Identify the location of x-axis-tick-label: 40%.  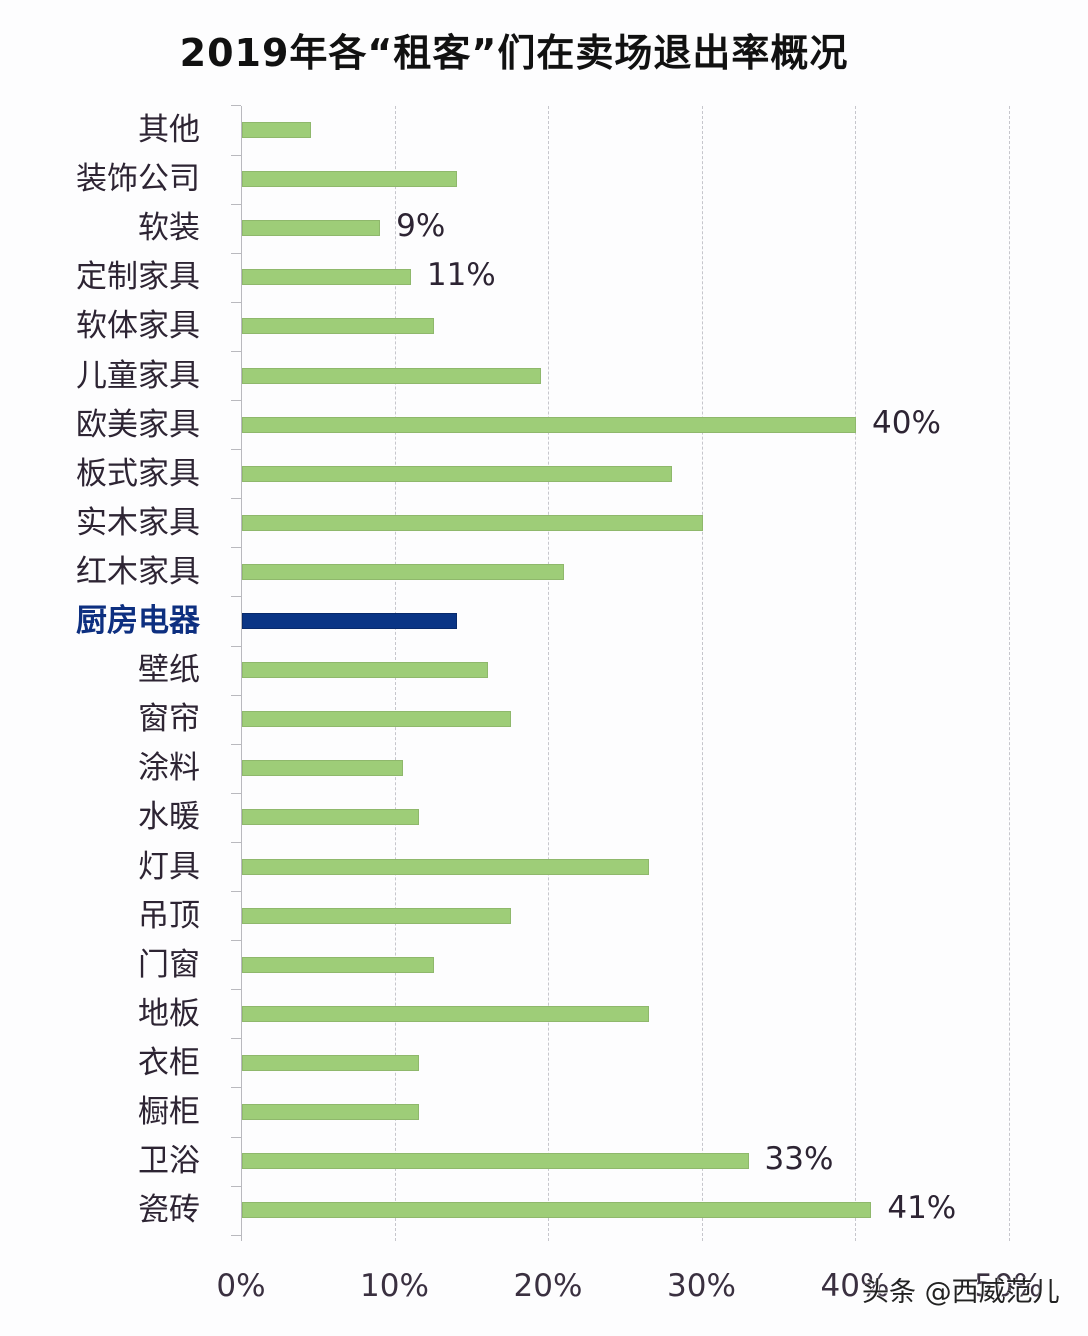
(855, 1286).